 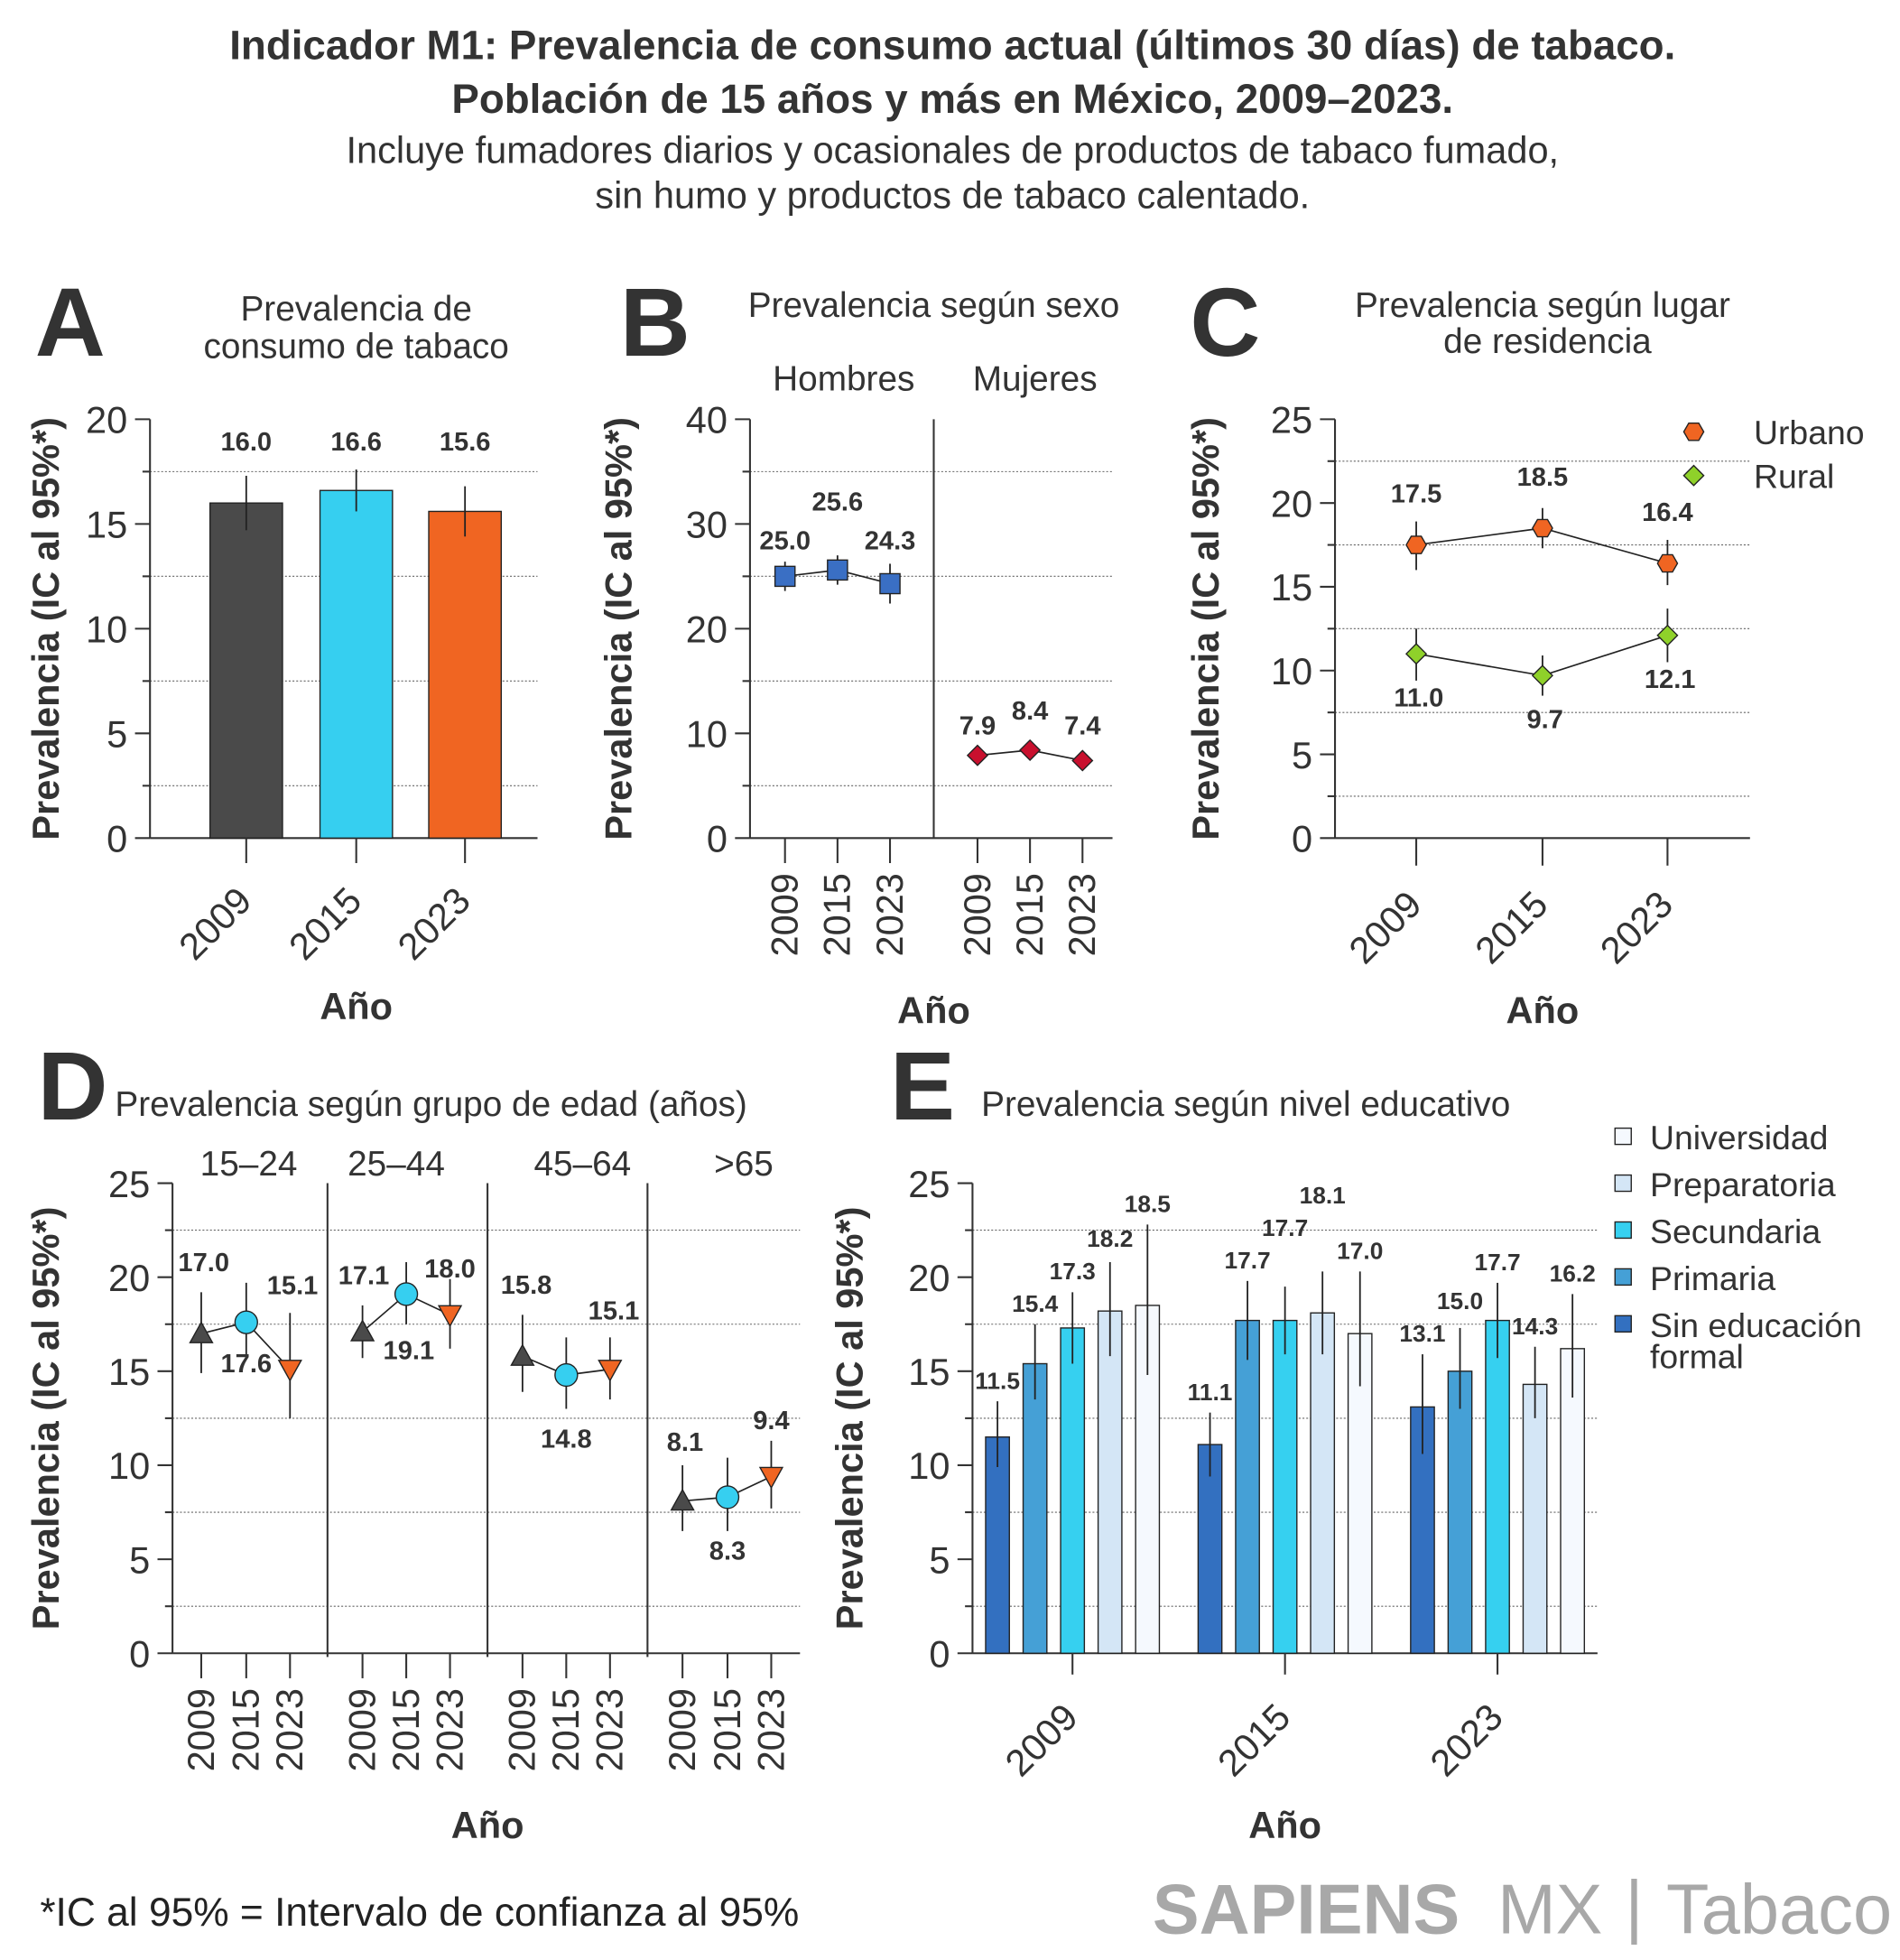 I want to click on data-label: 7.4, so click(x=1082, y=725).